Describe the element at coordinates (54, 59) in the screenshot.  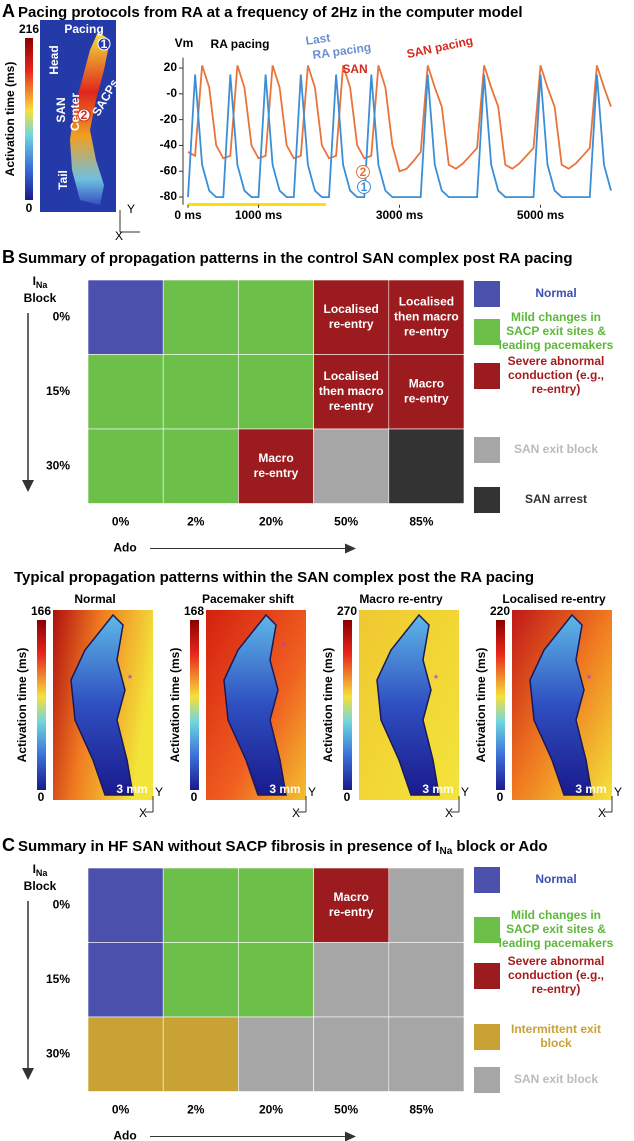
I see `map-label: Head` at that location.